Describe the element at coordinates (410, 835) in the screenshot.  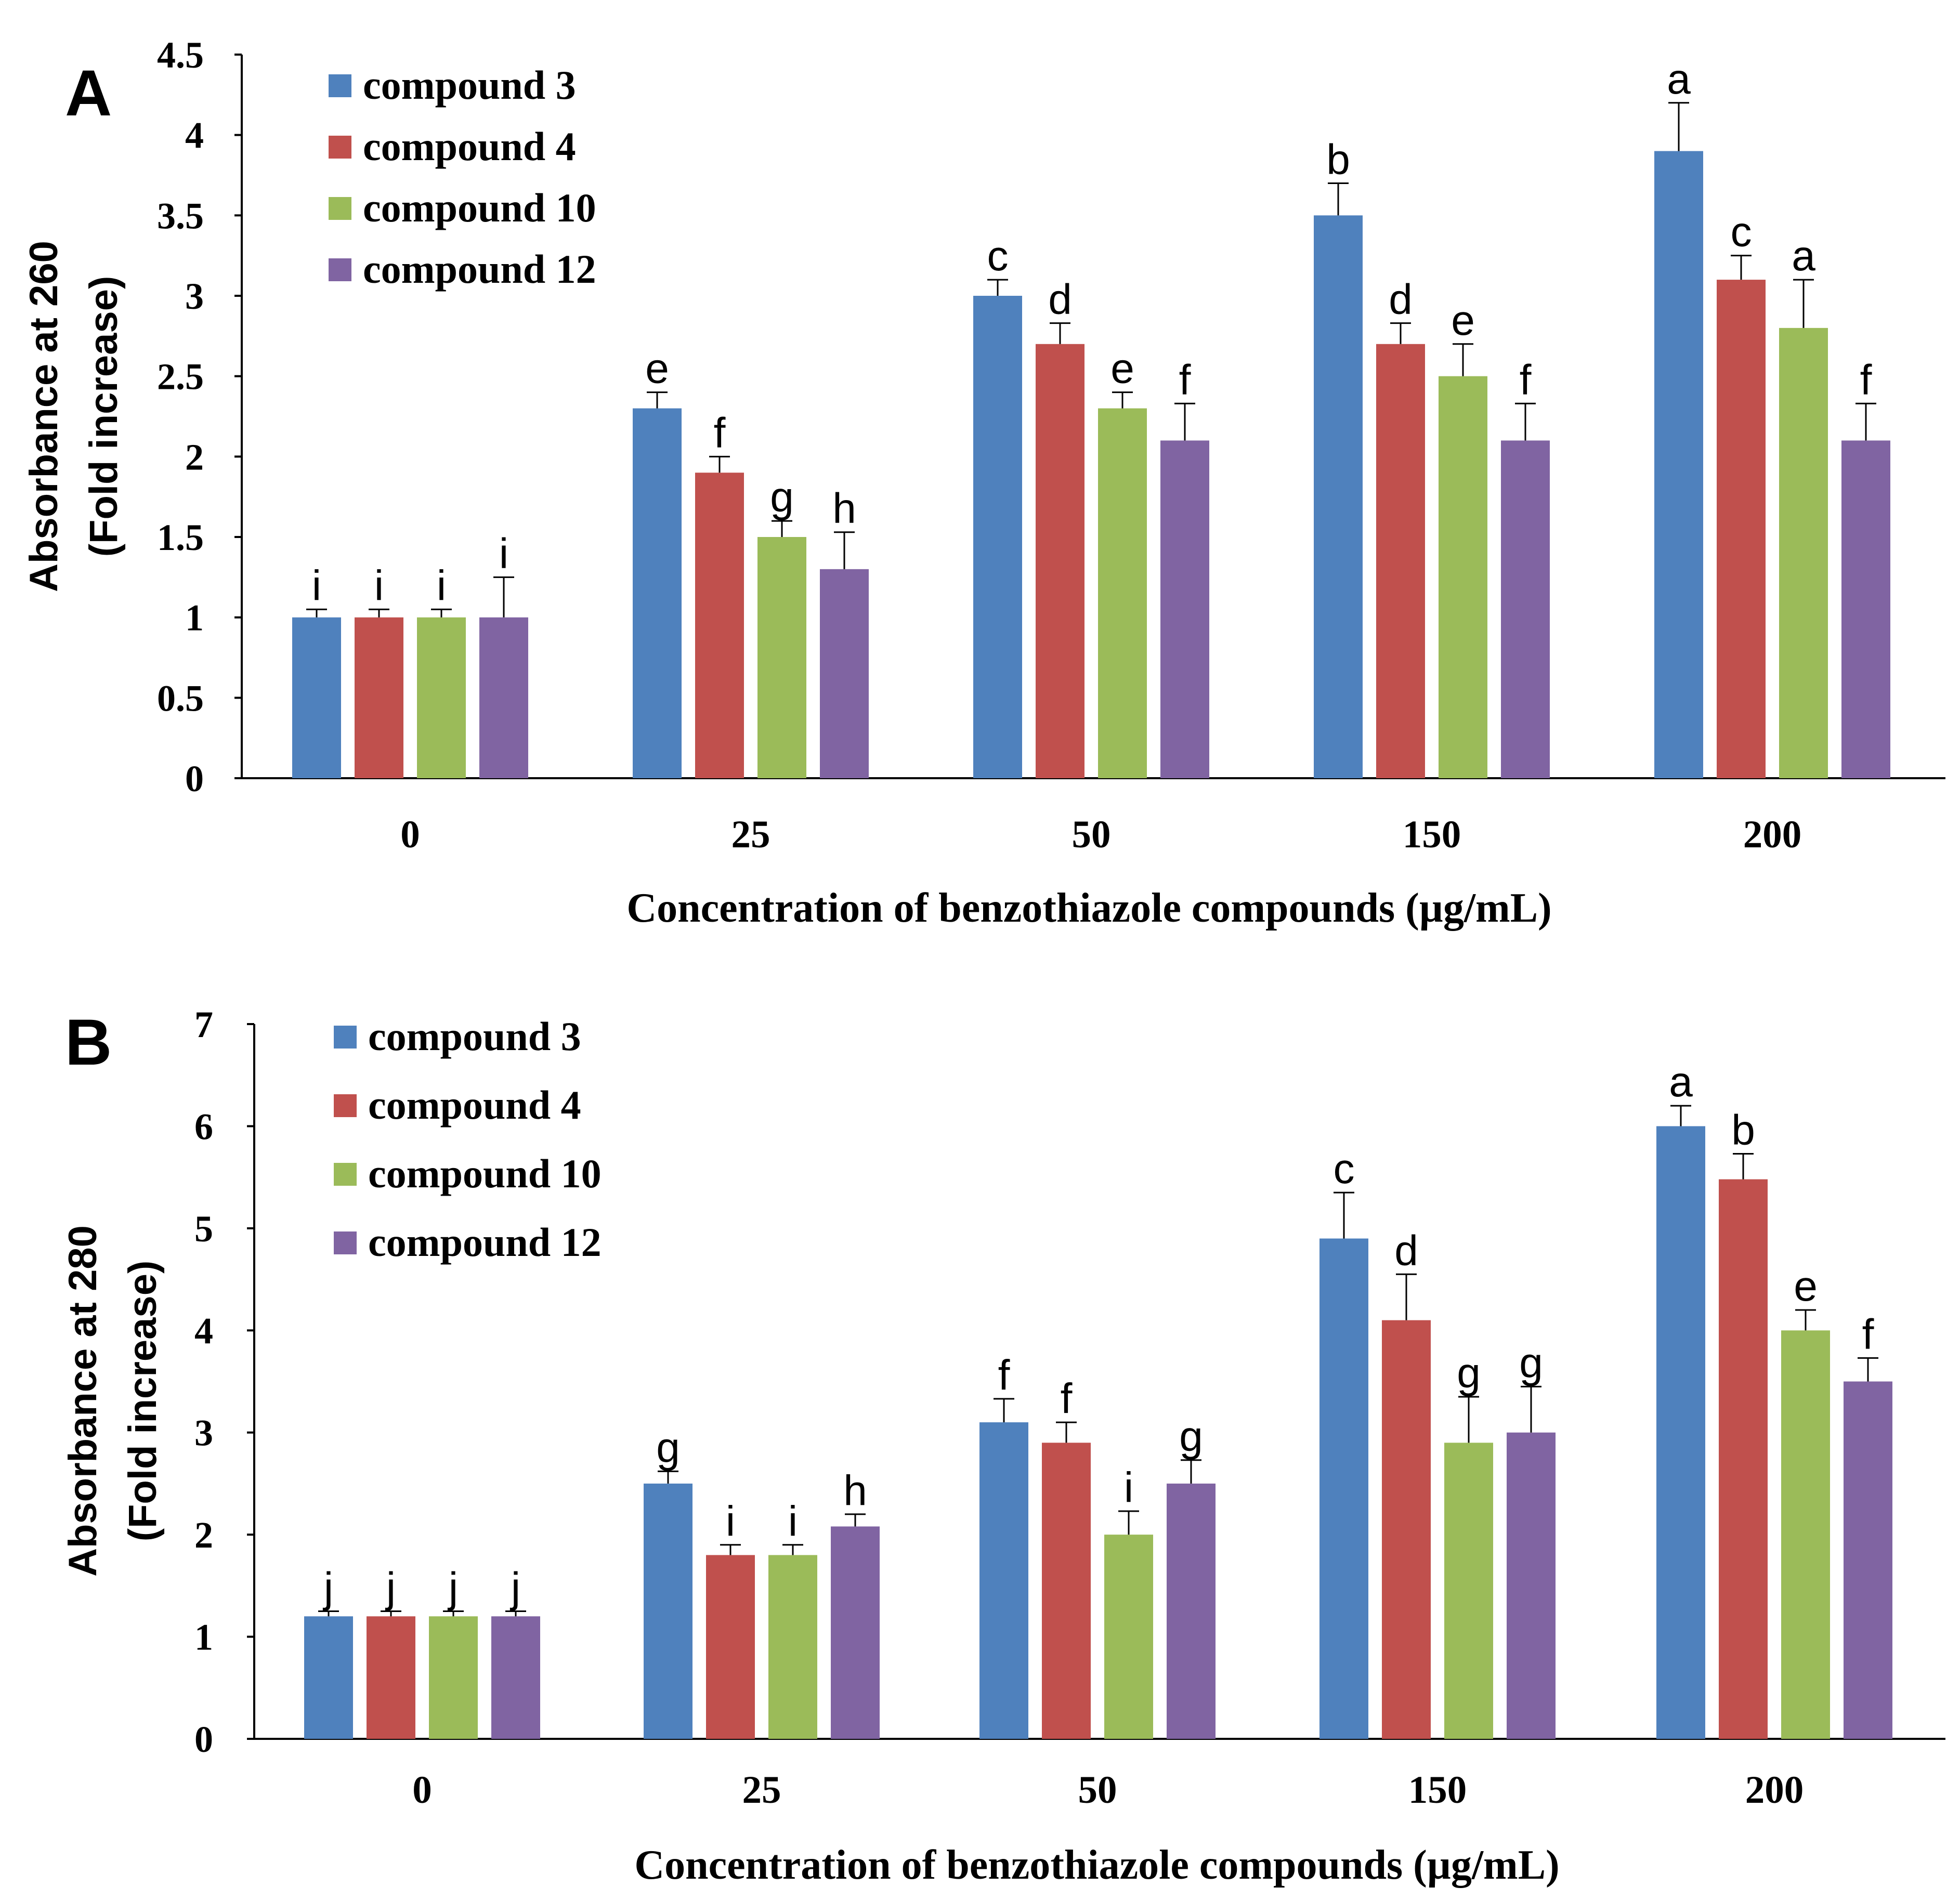
I see `panel-a-x-tick-label: 0` at that location.